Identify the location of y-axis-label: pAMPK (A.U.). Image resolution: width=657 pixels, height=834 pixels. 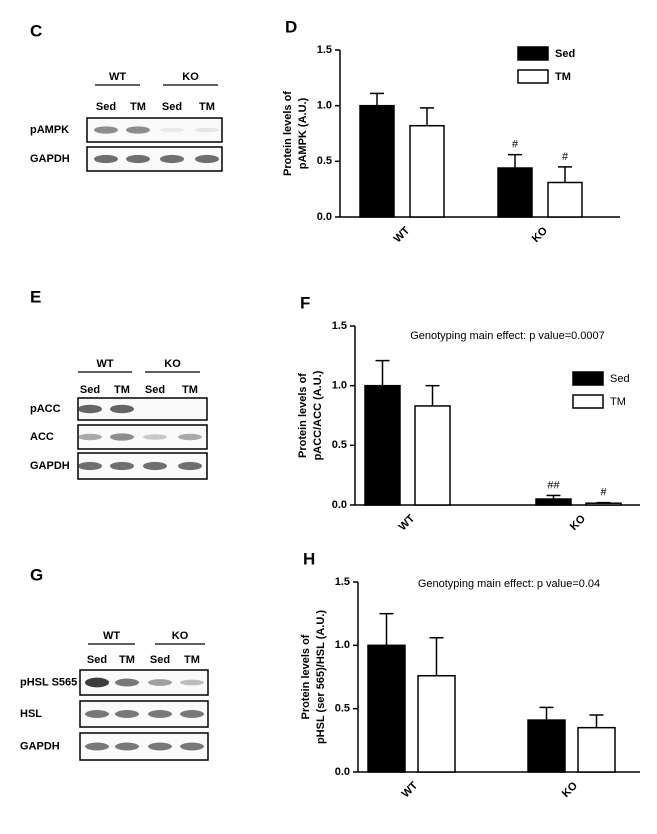
(303, 133).